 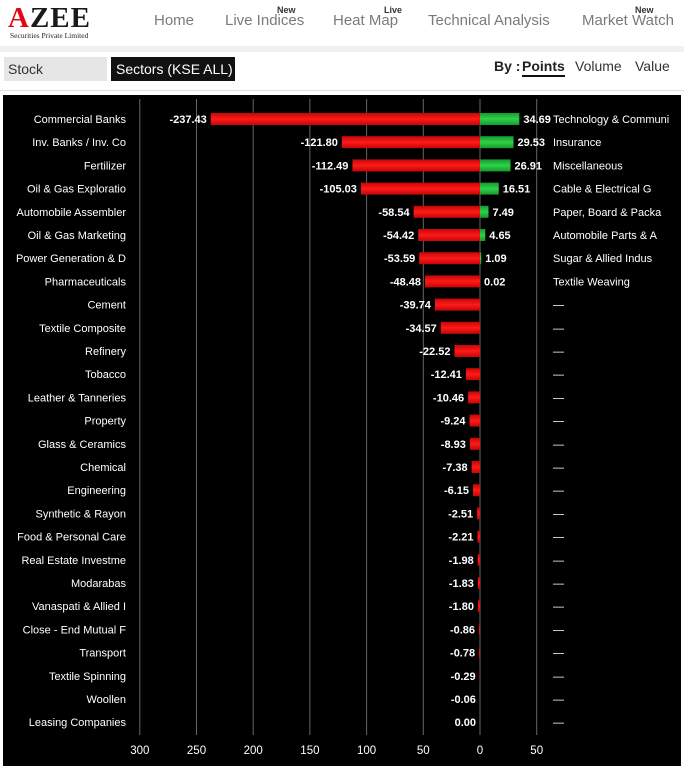 I want to click on nav-market-watch: New Market Watch, so click(x=628, y=17).